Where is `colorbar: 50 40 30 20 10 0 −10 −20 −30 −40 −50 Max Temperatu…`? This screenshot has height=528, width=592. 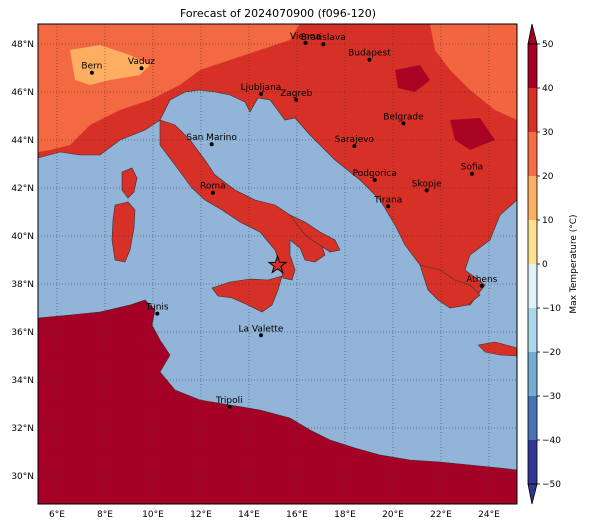
colorbar: 50 40 30 20 10 0 −10 −20 −30 −40 −50 Max Temperatu… is located at coordinates (553, 264).